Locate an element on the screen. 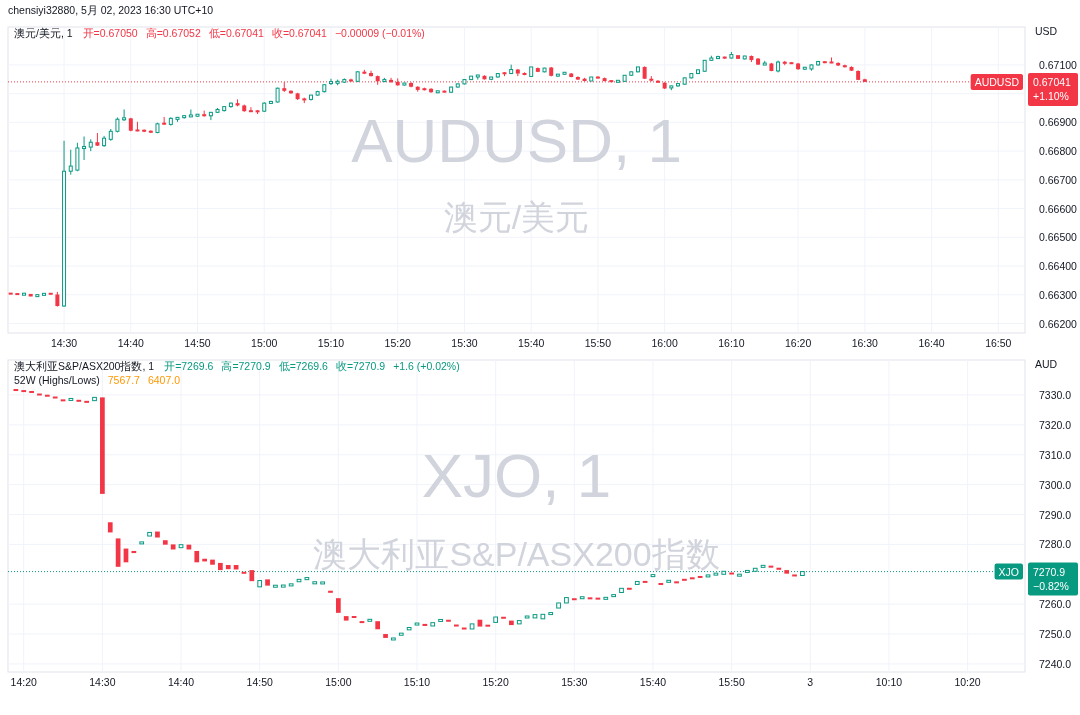 The height and width of the screenshot is (715, 1080). y-axis-title: USD is located at coordinates (1046, 31).